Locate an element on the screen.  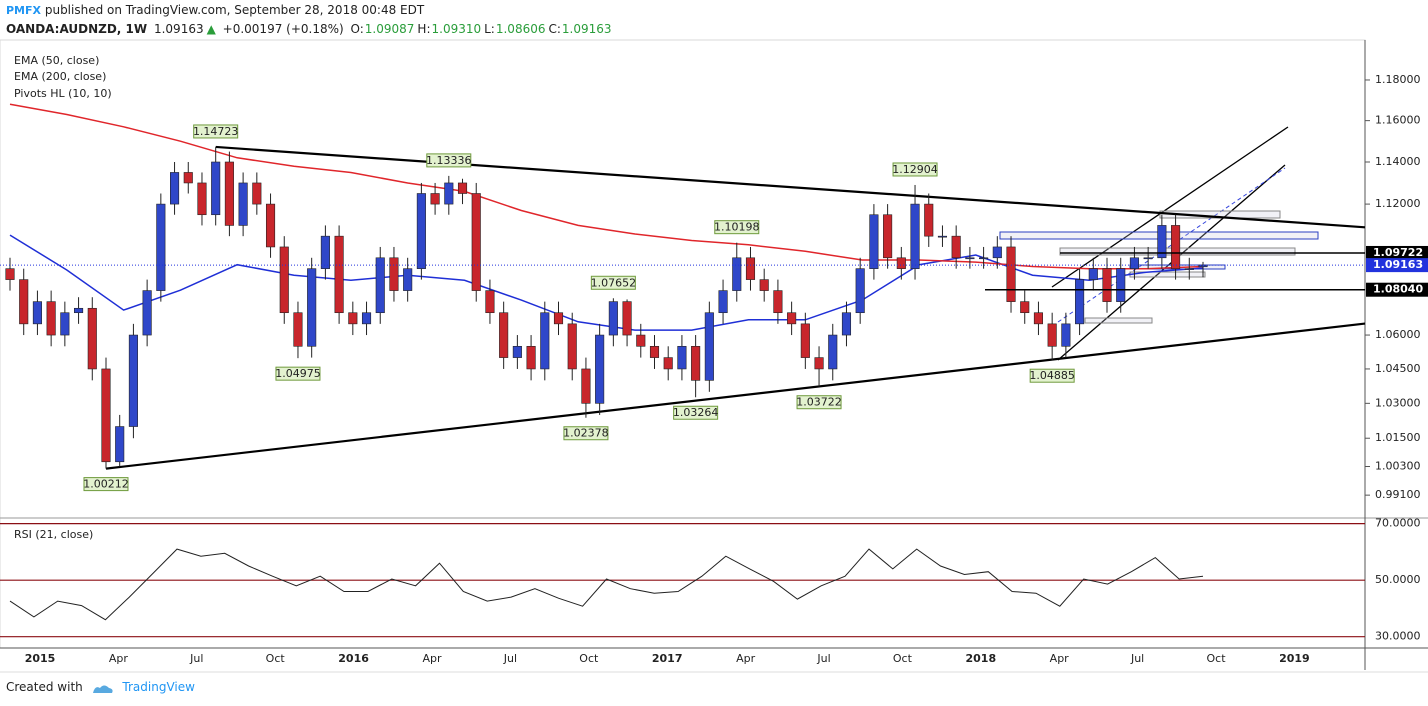
price-label: 1.09722 is located at coordinates (1398, 252).